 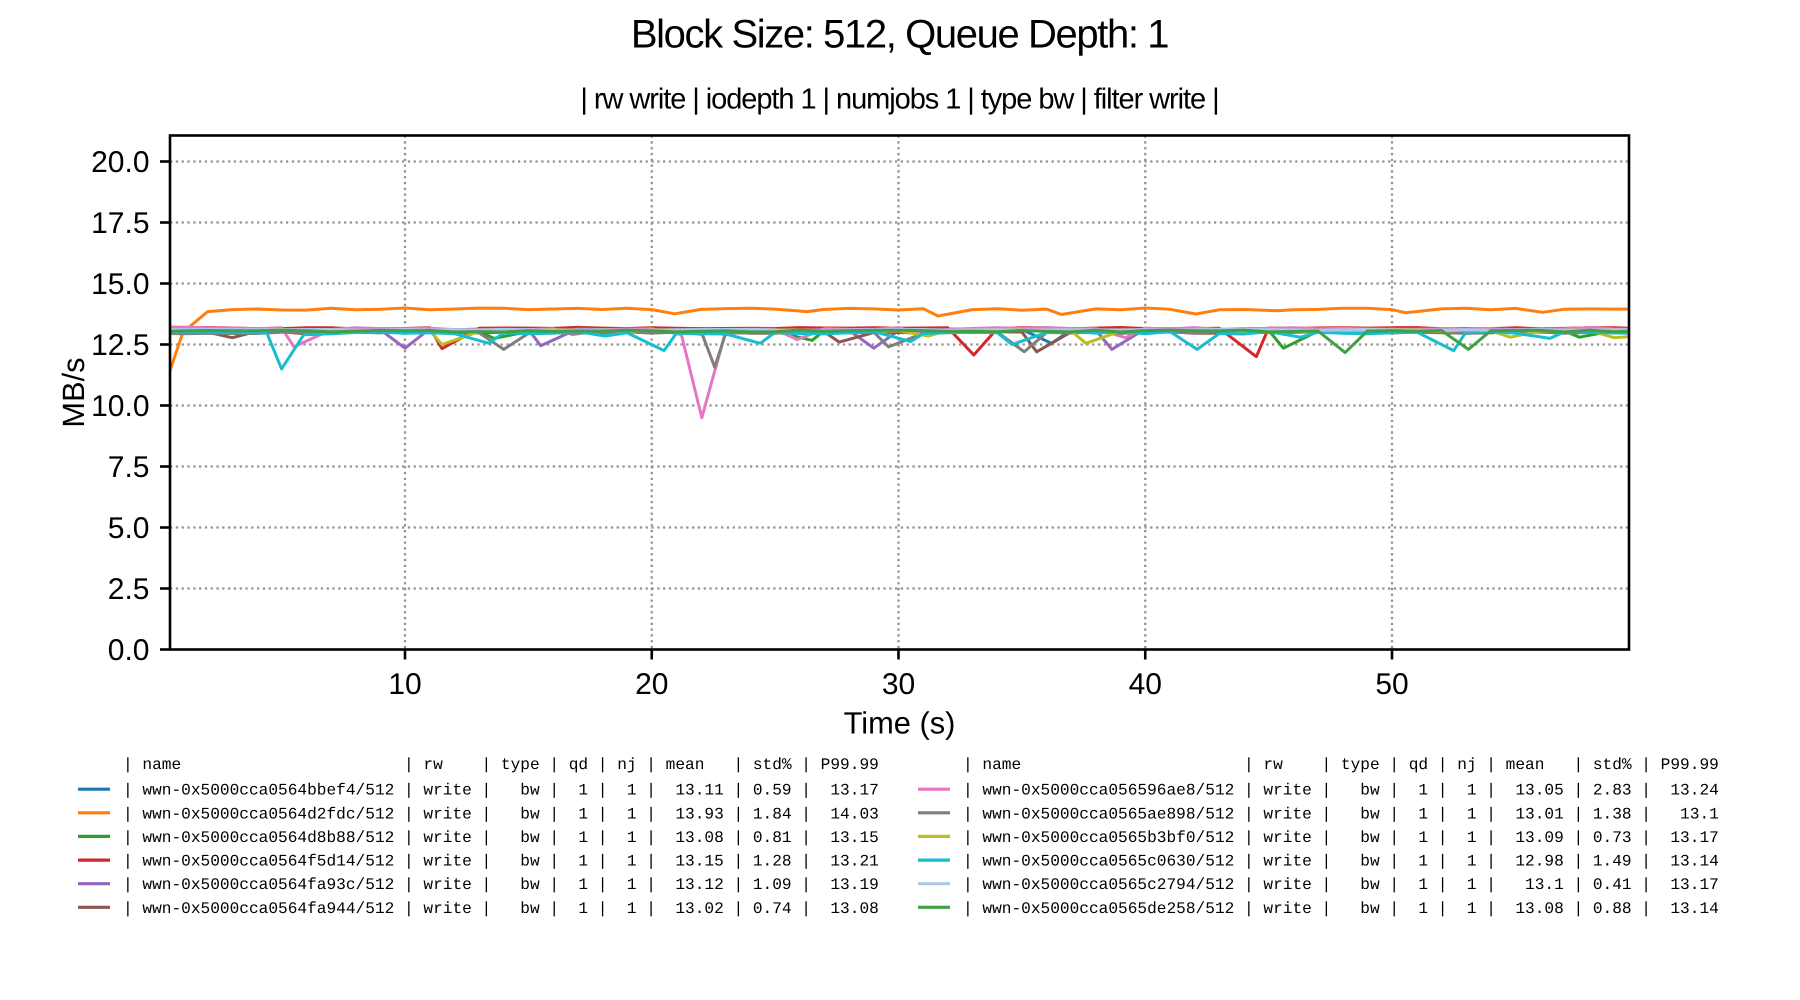 What do you see at coordinates (1612, 909) in the screenshot?
I see `svg-text: 0.88` at bounding box center [1612, 909].